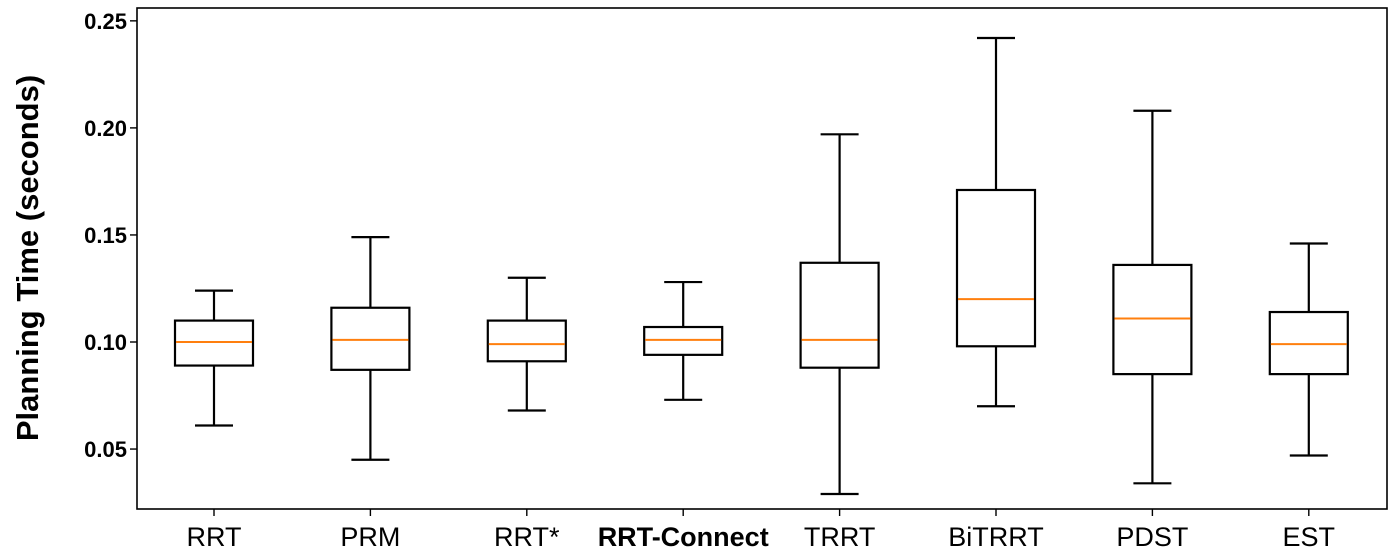 The height and width of the screenshot is (556, 1400). Describe the element at coordinates (105, 21) in the screenshot. I see `y-tick-label: 0.25` at that location.